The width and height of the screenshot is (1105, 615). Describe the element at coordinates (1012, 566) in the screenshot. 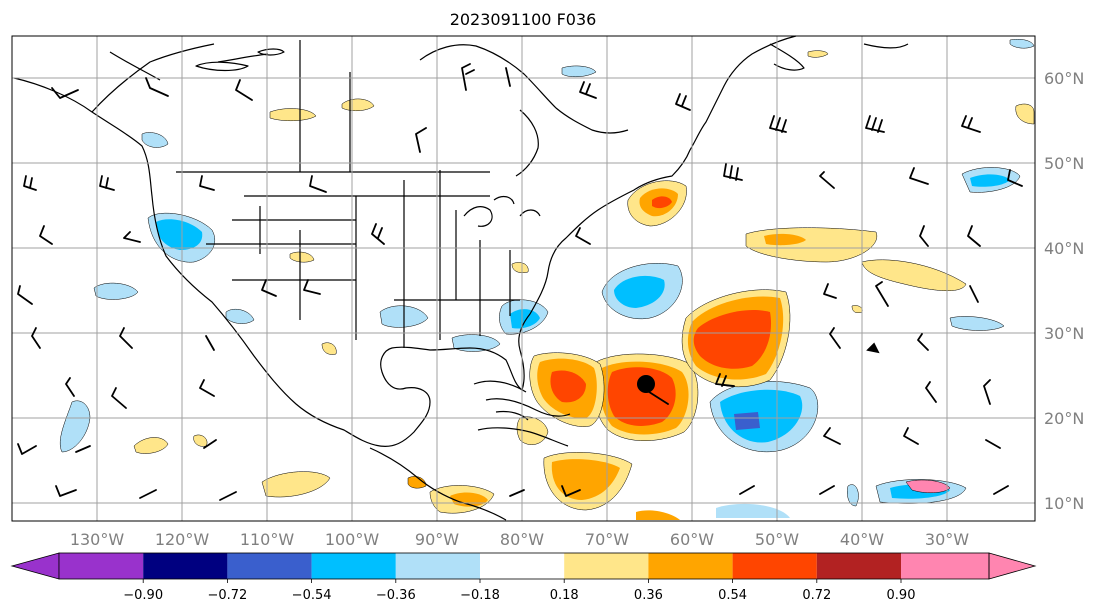

I see `colorbar-over-extension` at that location.